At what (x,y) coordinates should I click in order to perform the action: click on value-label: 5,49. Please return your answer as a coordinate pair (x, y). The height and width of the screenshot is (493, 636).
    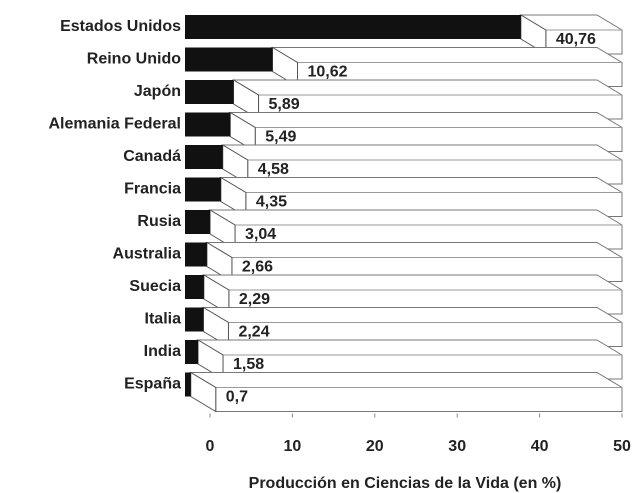
    Looking at the image, I should click on (280, 137).